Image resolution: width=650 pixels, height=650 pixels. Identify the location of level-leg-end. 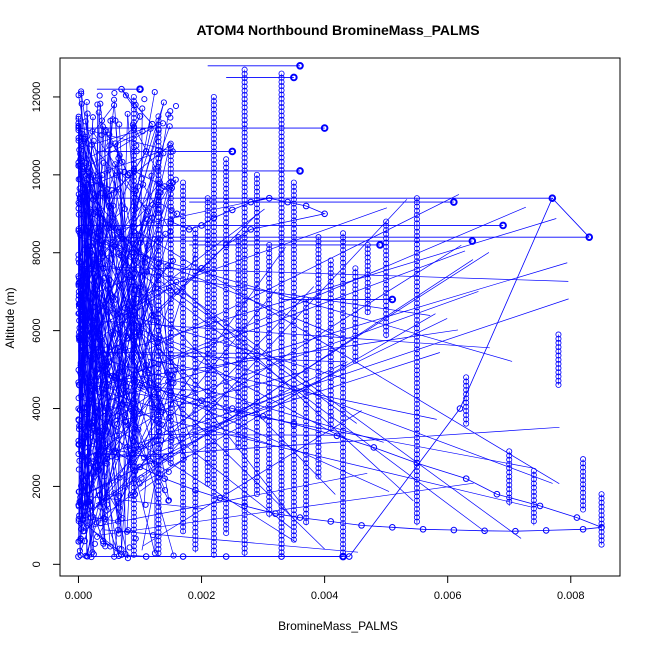
(589, 237).